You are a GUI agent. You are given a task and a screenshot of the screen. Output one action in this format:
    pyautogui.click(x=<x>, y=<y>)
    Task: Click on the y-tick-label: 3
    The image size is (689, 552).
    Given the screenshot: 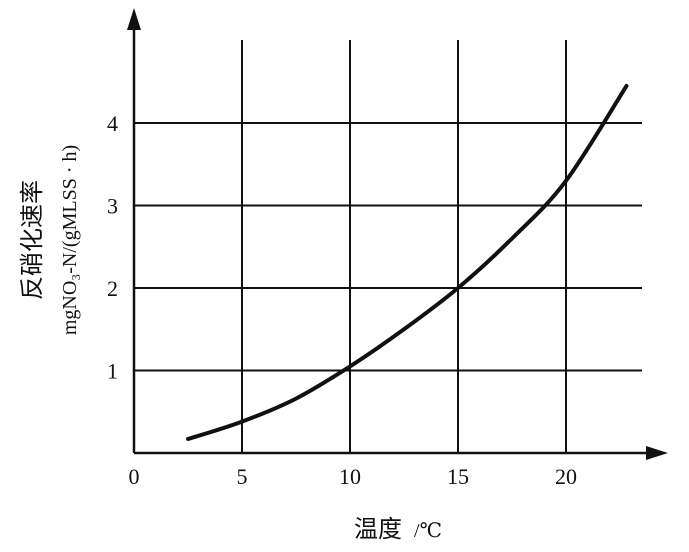 What is the action you would take?
    pyautogui.click(x=112, y=206)
    